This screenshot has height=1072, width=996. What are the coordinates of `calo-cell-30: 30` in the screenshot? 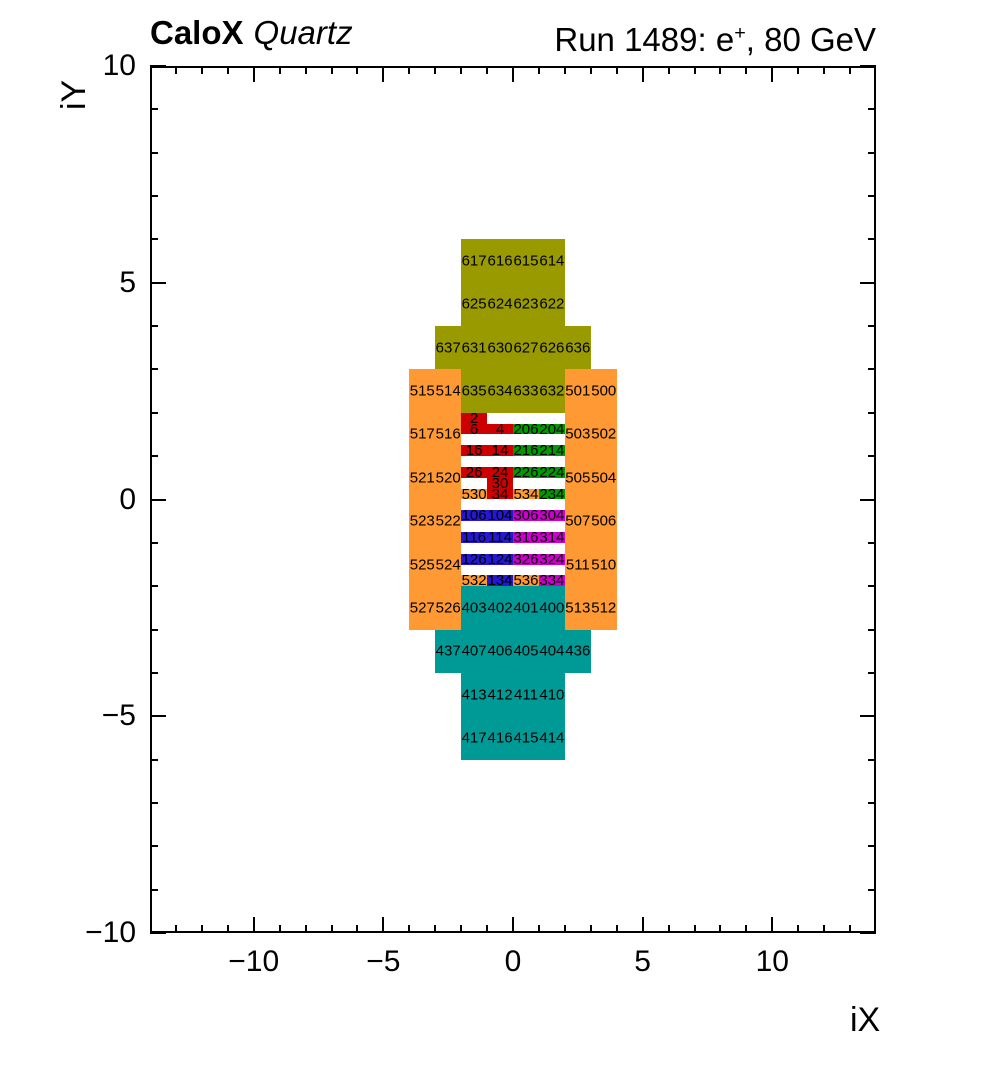 It's located at (500, 483).